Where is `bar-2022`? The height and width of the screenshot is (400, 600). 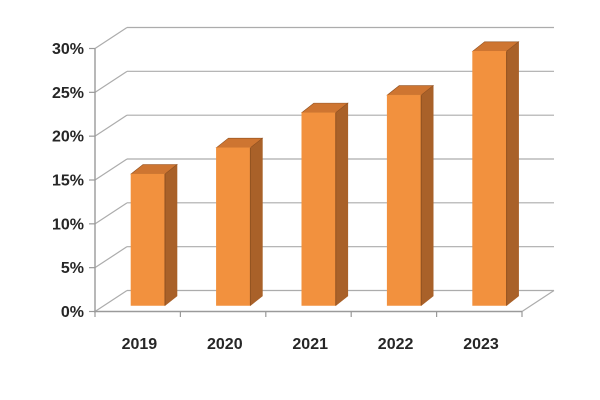
bar-2022 is located at coordinates (410, 195).